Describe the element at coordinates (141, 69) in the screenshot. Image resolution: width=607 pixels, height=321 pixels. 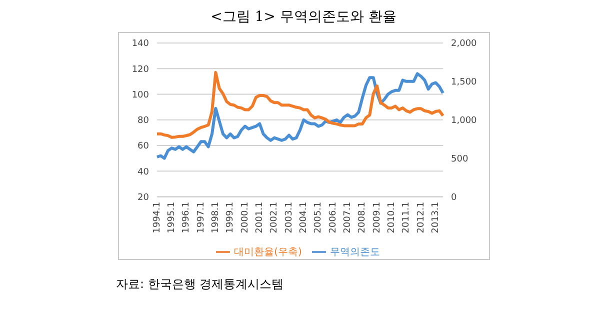
I see `y-tick-label: 120` at that location.